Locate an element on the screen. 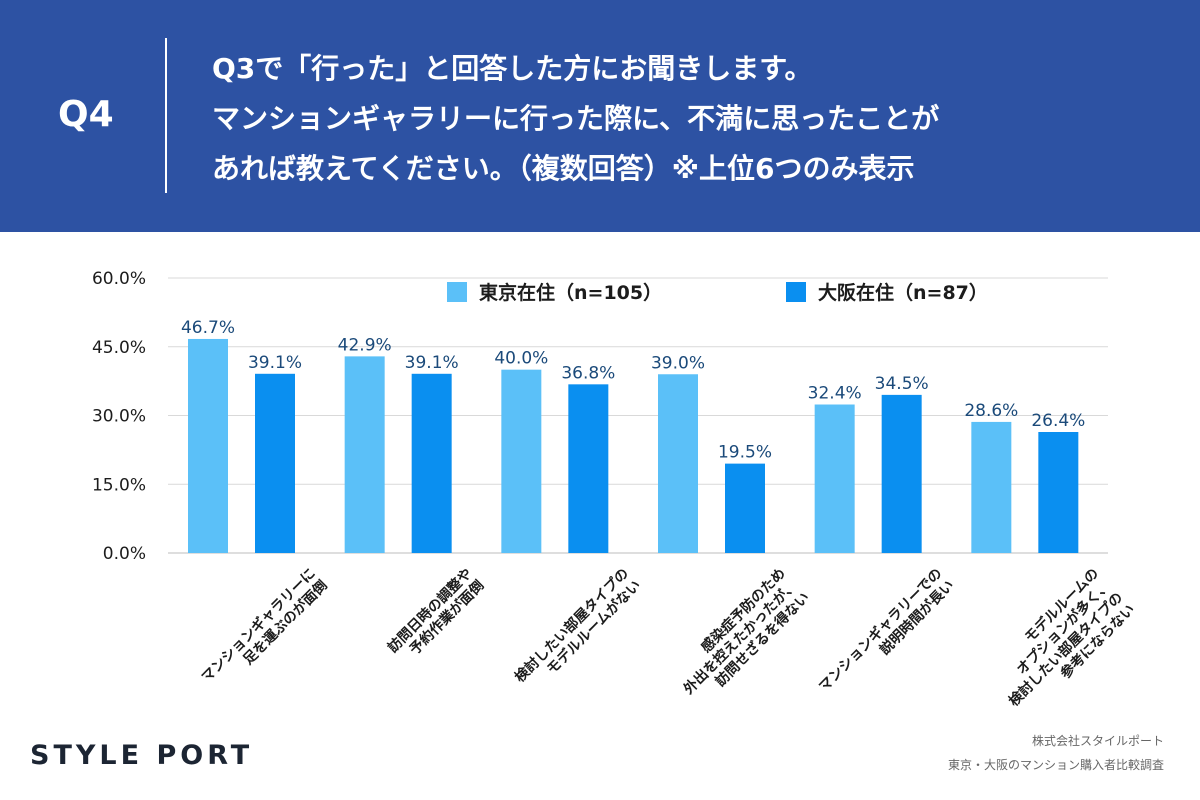  data-label: 40.0% is located at coordinates (521, 359).